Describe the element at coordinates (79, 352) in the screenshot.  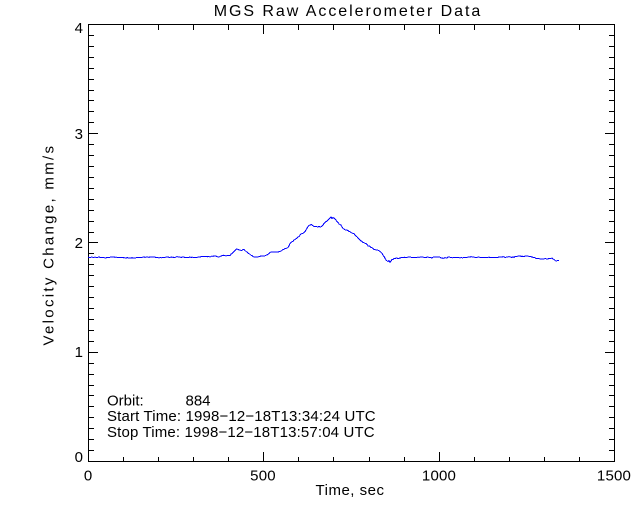
I see `svg-text: 1` at that location.